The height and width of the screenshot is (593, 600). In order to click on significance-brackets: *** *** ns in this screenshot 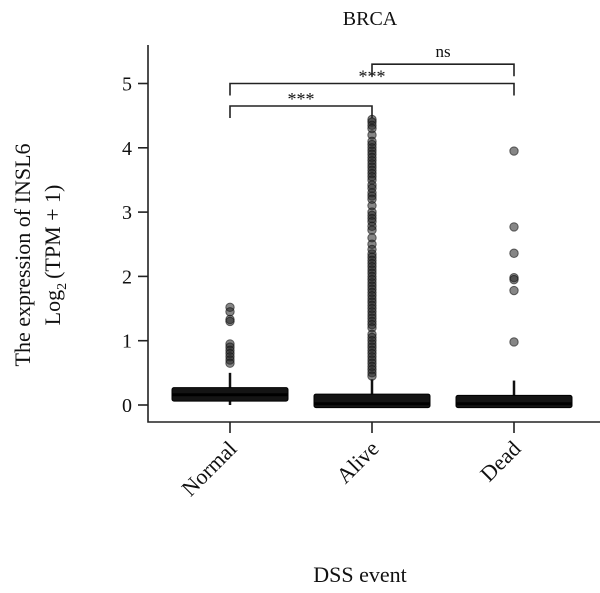, I will do `click(372, 80)`.